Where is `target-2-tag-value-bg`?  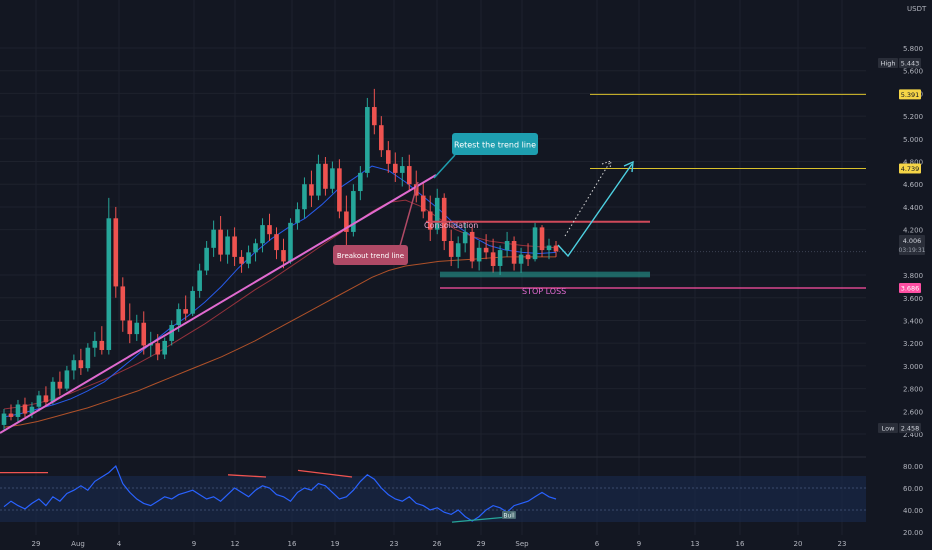
target-2-tag-value-bg is located at coordinates (910, 94).